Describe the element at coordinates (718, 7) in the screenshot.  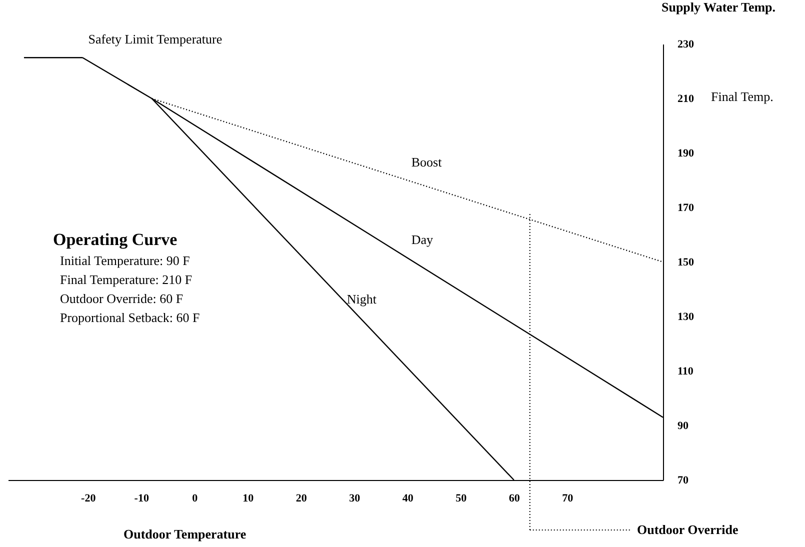
I see `y-axis-title: Supply Water Temp.` at that location.